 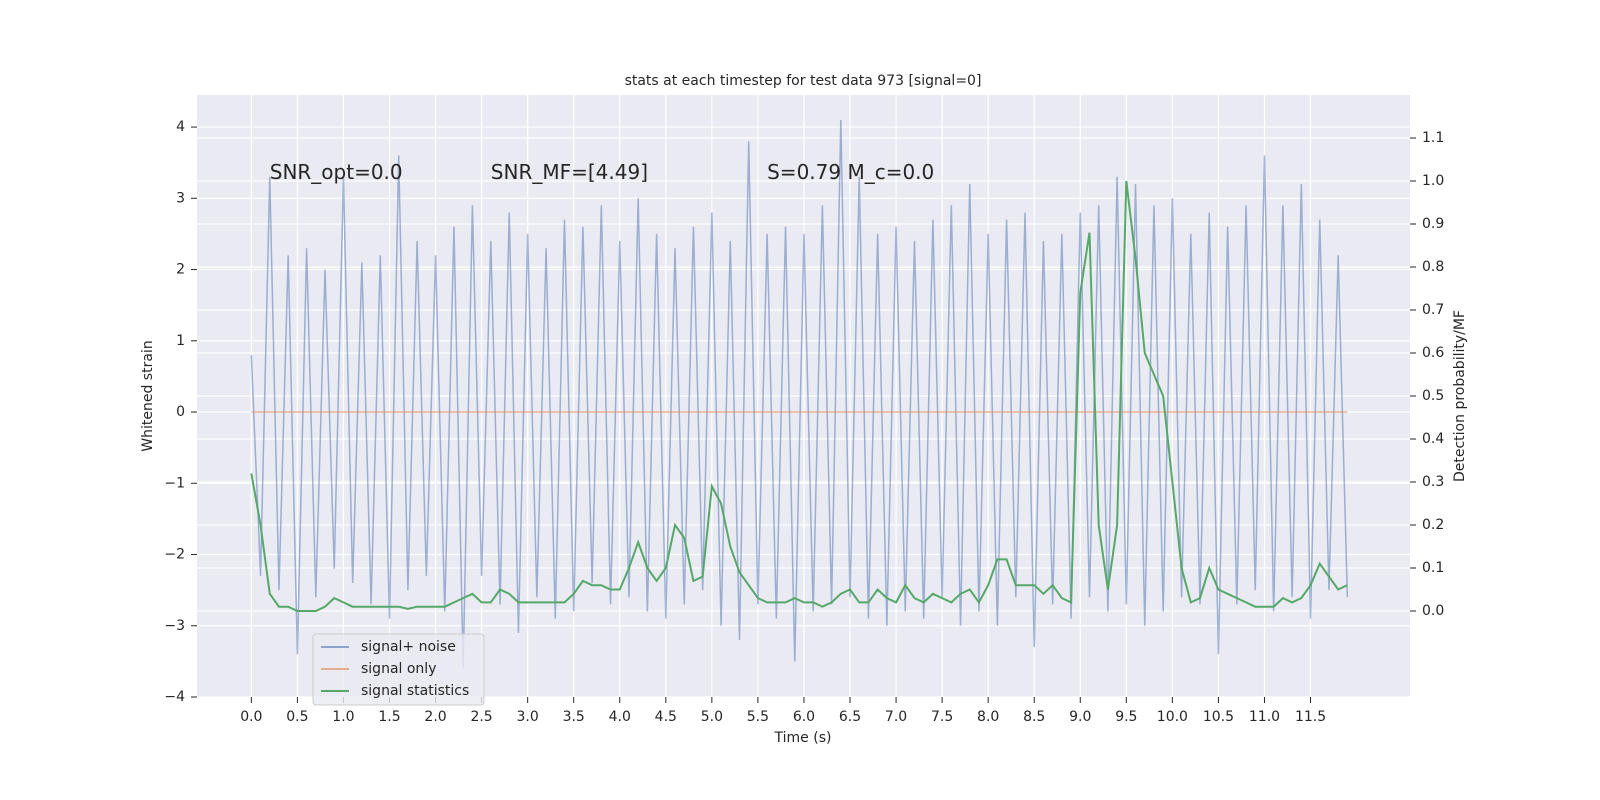 What do you see at coordinates (528, 717) in the screenshot?
I see `x-tick-label: 3.0` at bounding box center [528, 717].